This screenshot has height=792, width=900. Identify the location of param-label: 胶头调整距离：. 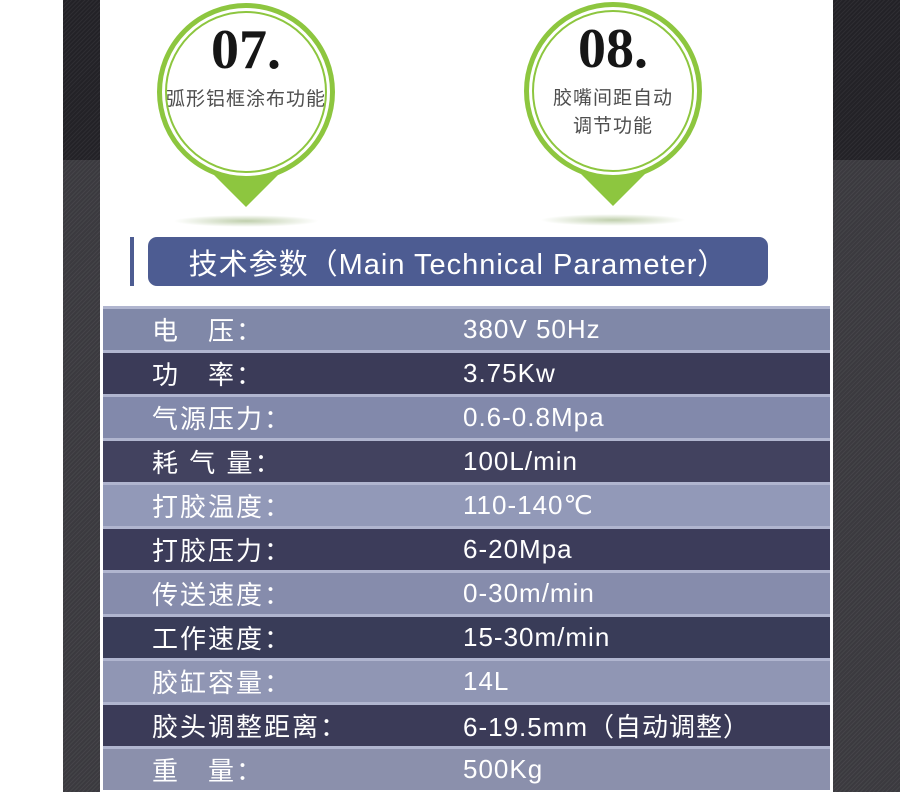
(250, 727).